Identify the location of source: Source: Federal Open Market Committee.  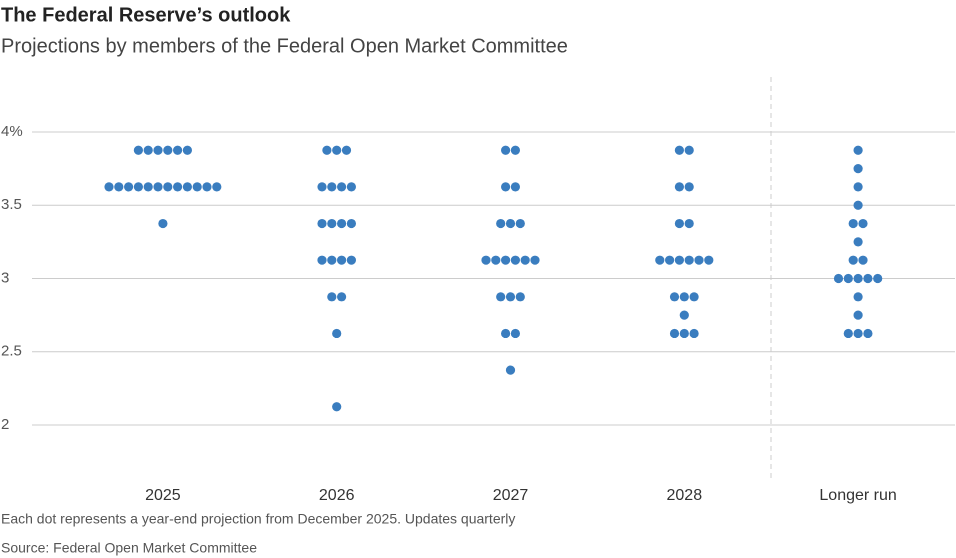
(129, 548).